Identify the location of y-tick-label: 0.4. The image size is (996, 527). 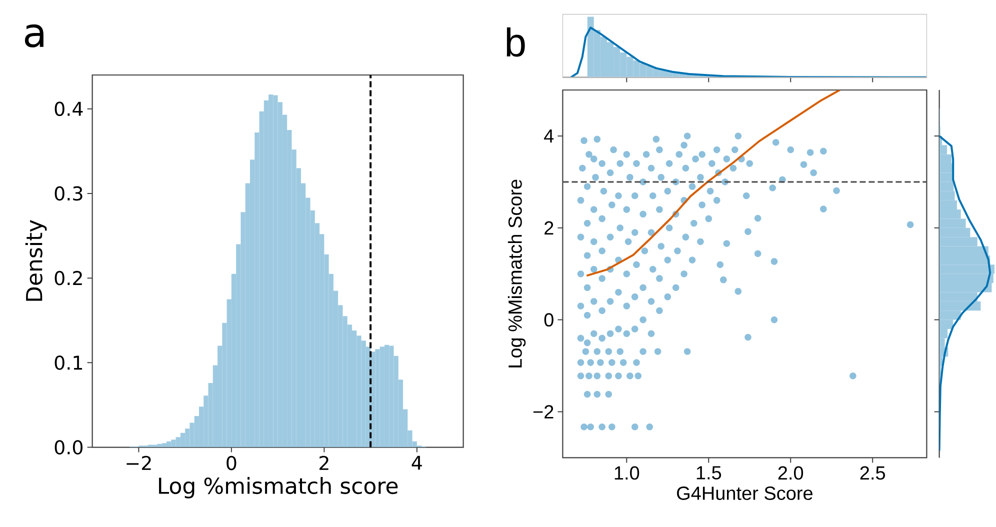
(68, 109).